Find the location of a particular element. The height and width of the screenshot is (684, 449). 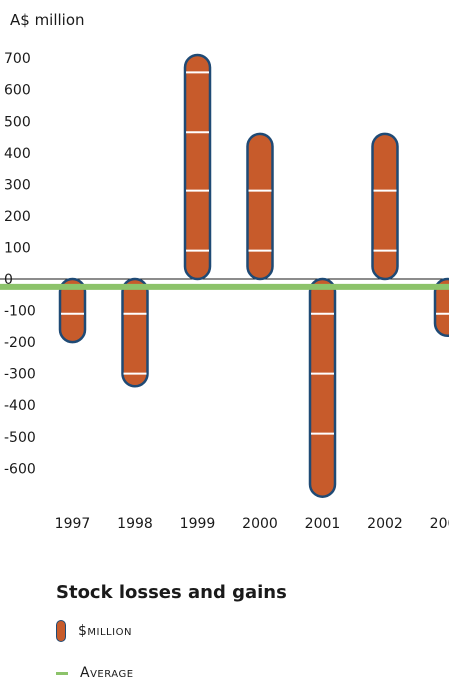

y-tick-label: 300 is located at coordinates (17, 185).